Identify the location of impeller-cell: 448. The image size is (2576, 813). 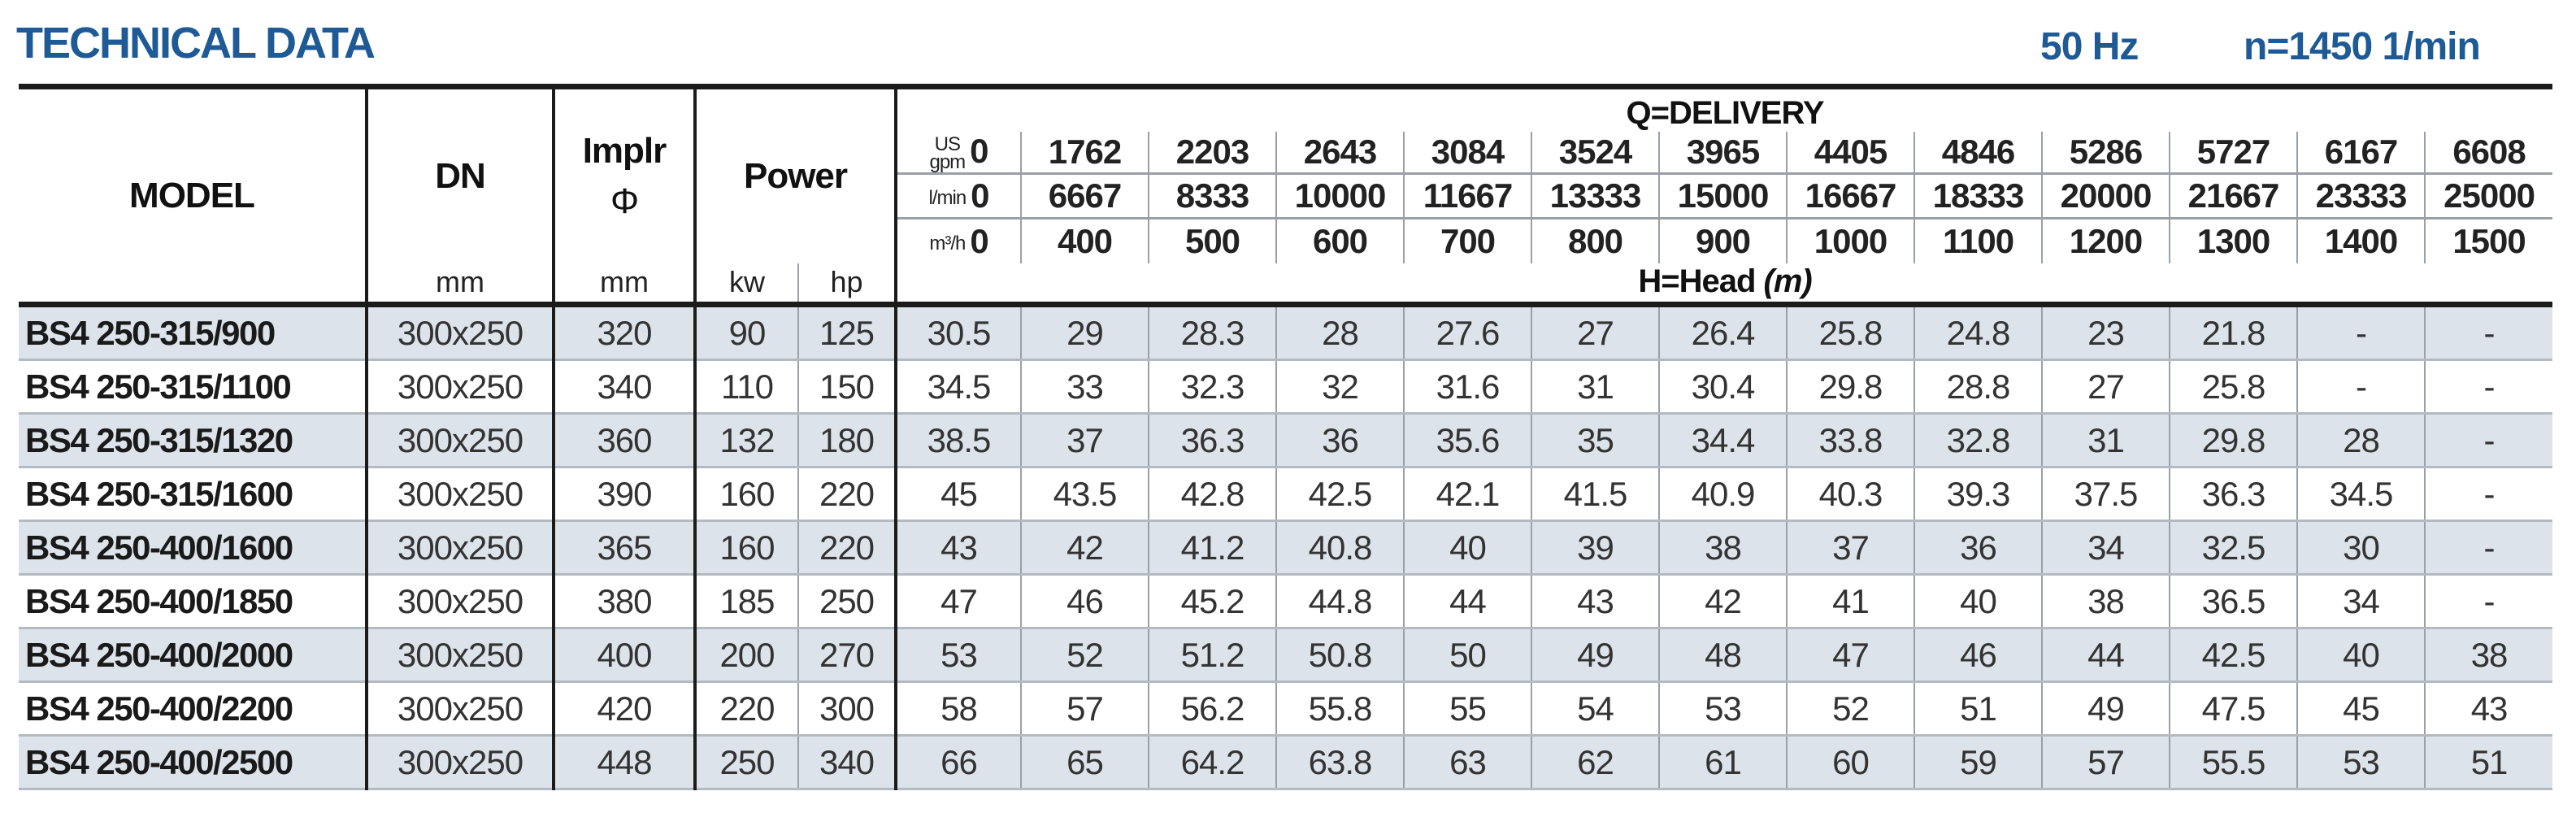
(623, 762).